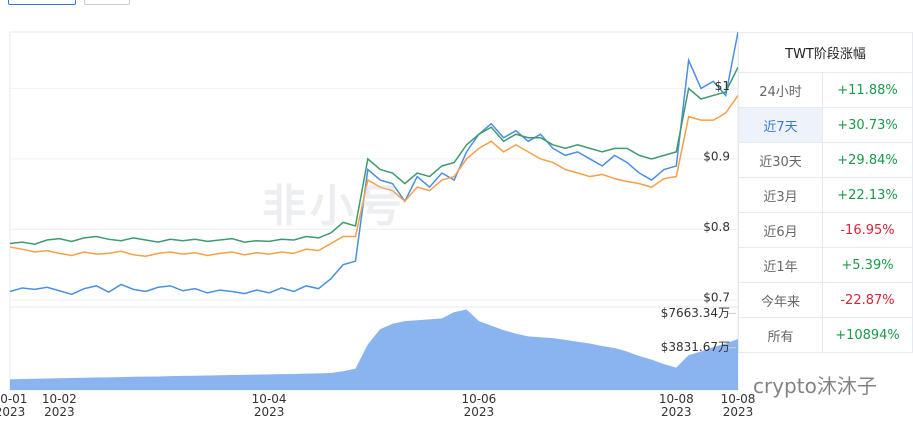 This screenshot has height=424, width=913. Describe the element at coordinates (695, 347) in the screenshot. I see `volume-tick-label: $3831.67万` at that location.